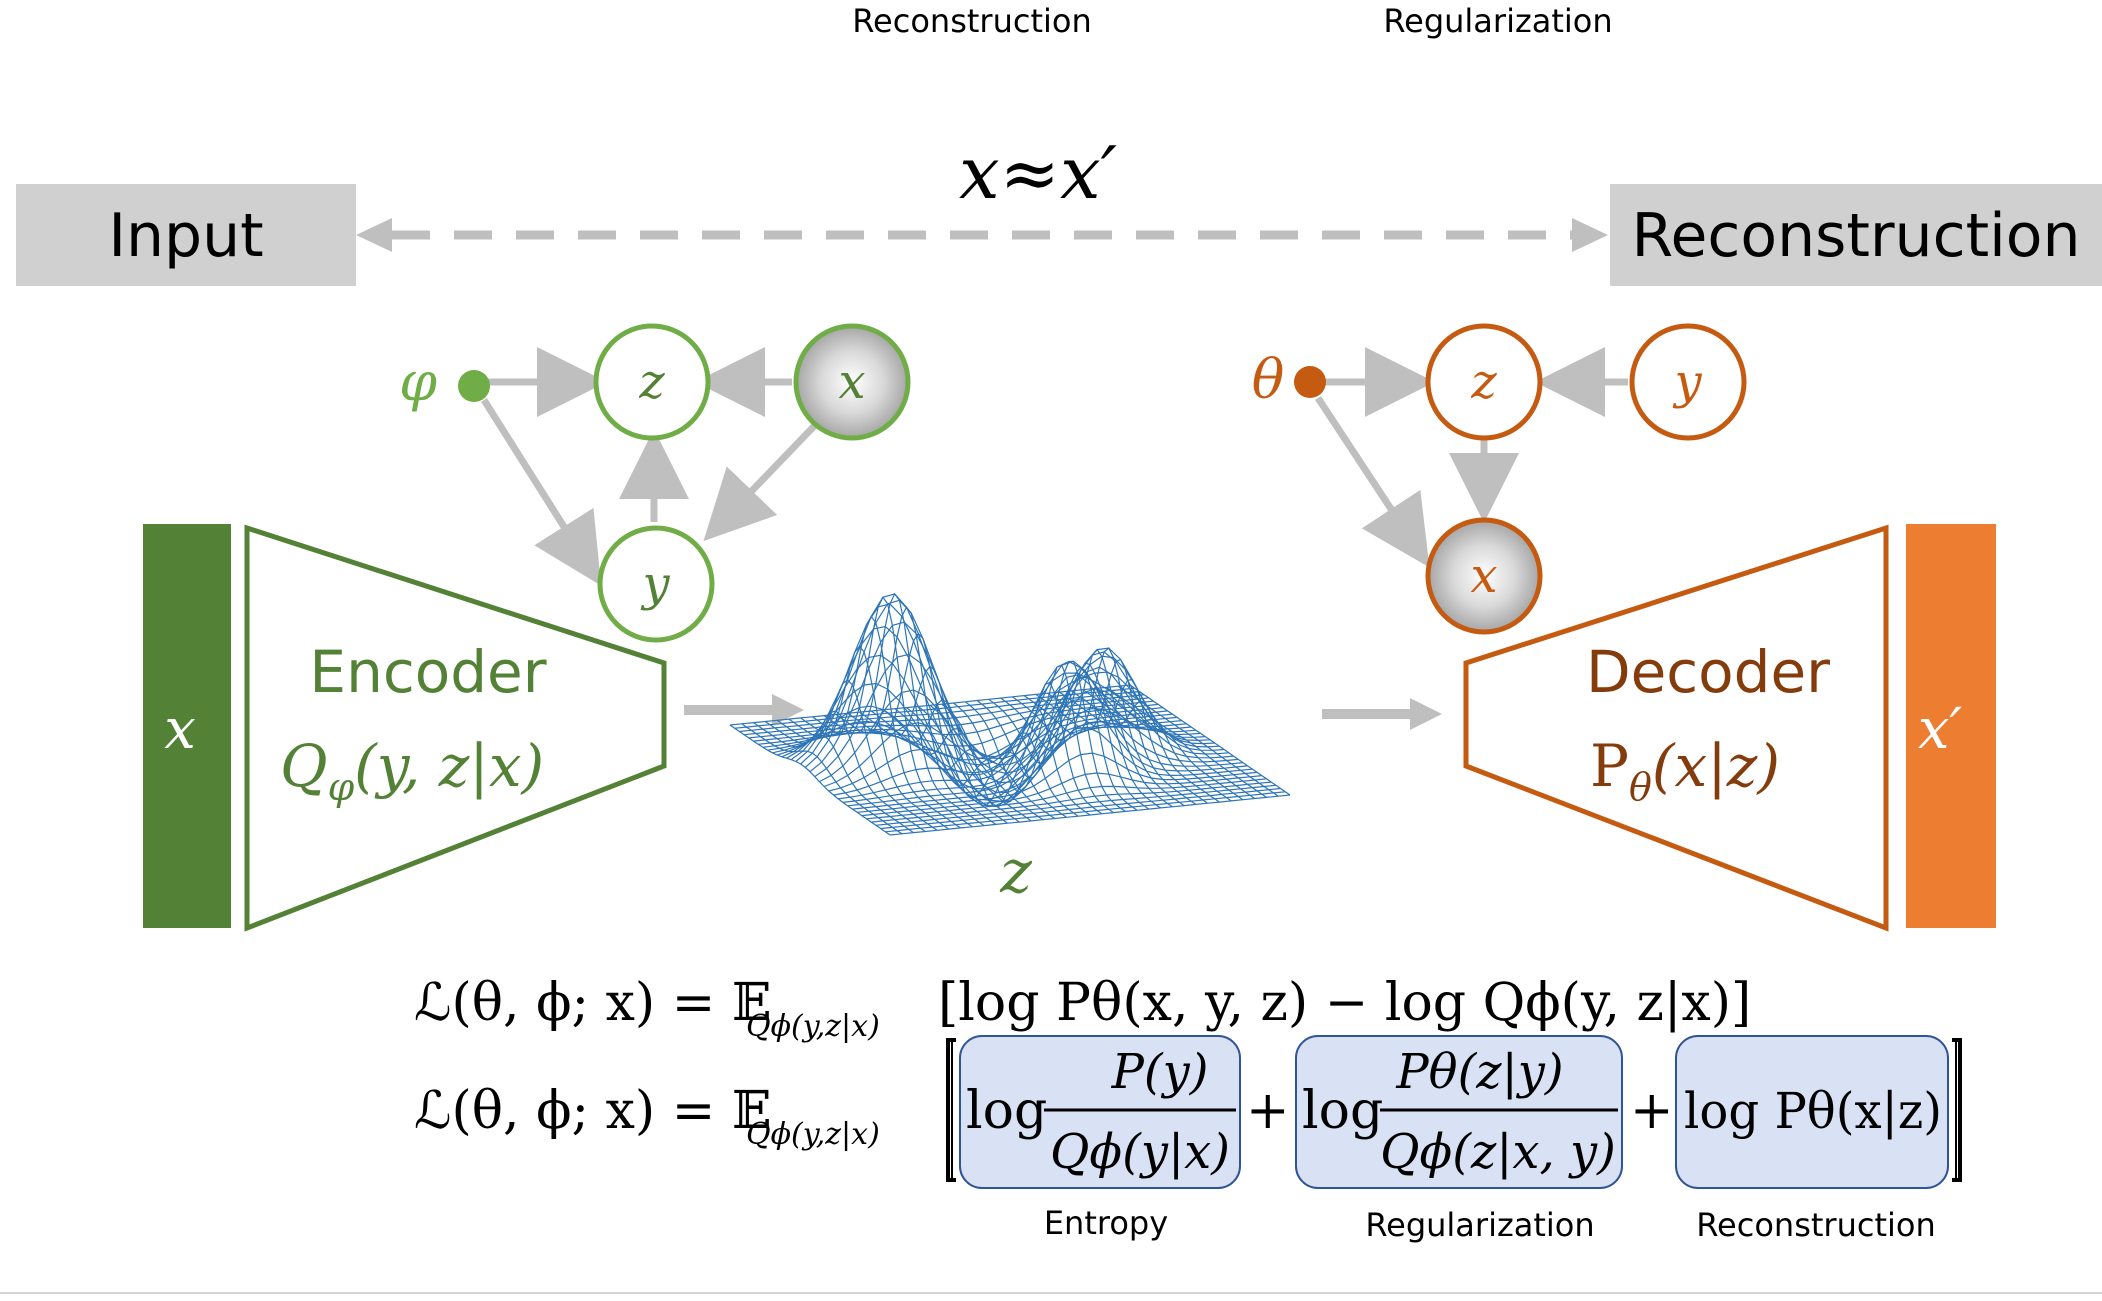  I want to click on decoder-formula: Pθ(x|z), so click(1685, 770).